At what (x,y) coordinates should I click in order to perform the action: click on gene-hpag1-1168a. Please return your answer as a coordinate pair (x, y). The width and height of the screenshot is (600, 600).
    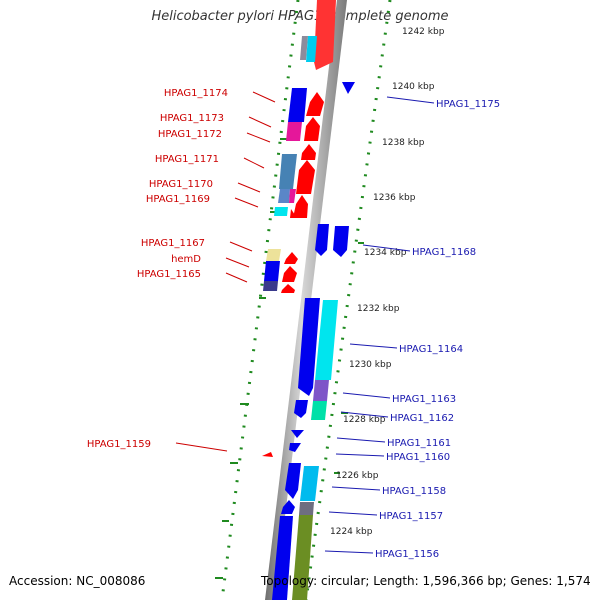
    Looking at the image, I should click on (322, 240).